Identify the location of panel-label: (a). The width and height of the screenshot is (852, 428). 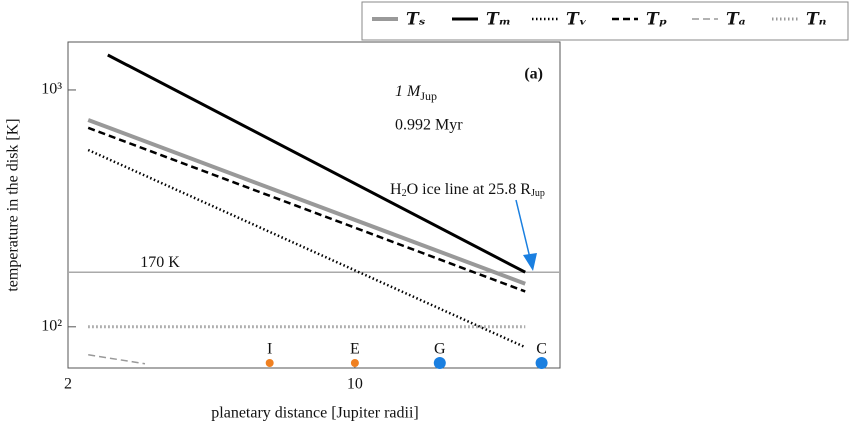
(533, 74).